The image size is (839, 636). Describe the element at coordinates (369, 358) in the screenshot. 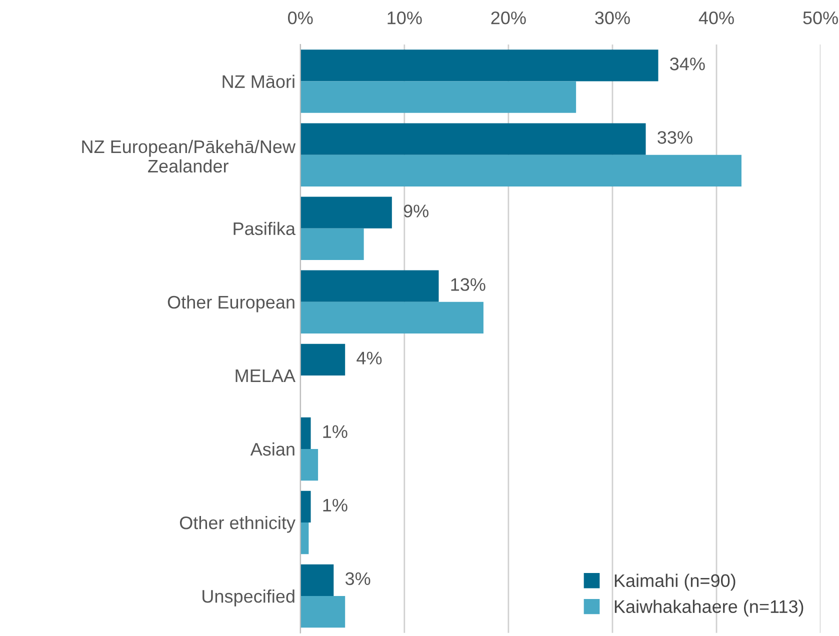

I see `data-label: 4%` at that location.